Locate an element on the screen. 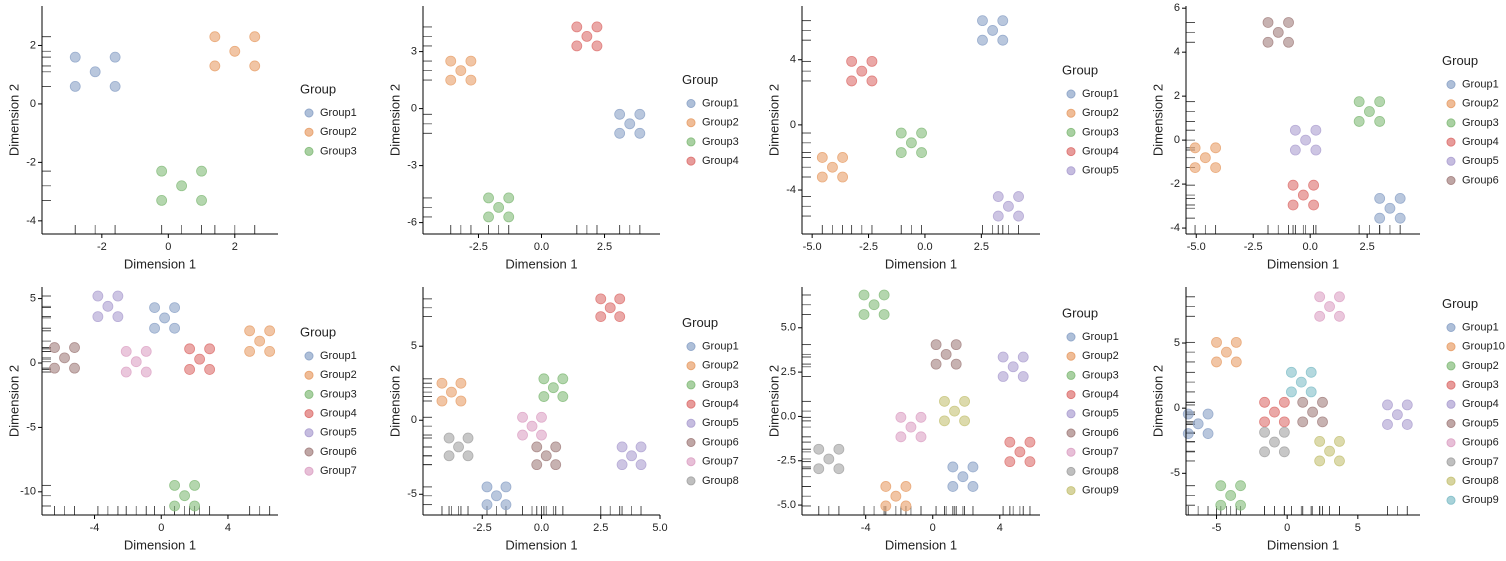 The image size is (1506, 561). x-tick-label: -5.0 is located at coordinates (812, 247).